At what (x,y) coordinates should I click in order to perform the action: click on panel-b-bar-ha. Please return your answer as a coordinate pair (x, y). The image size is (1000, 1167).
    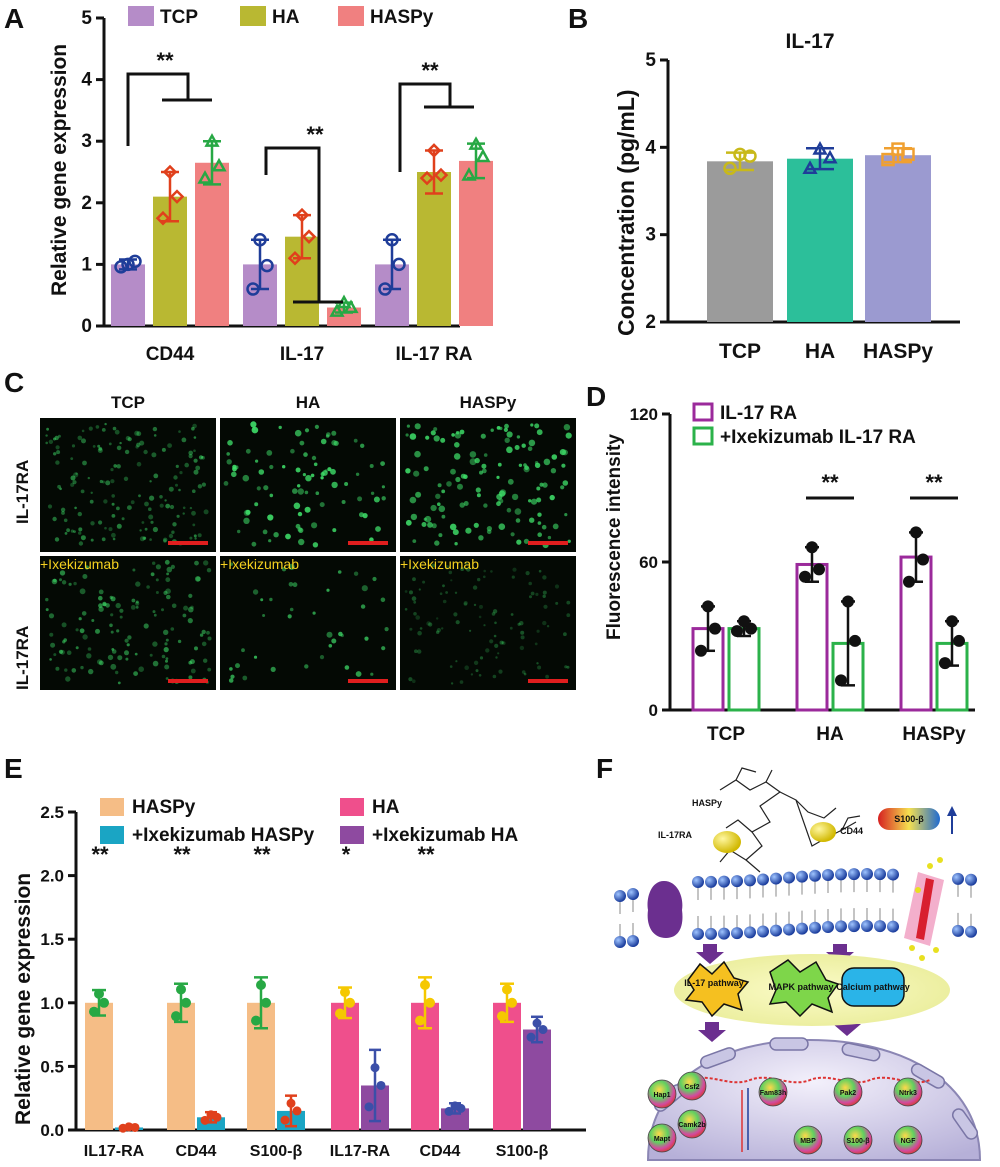
    Looking at the image, I should click on (820, 240).